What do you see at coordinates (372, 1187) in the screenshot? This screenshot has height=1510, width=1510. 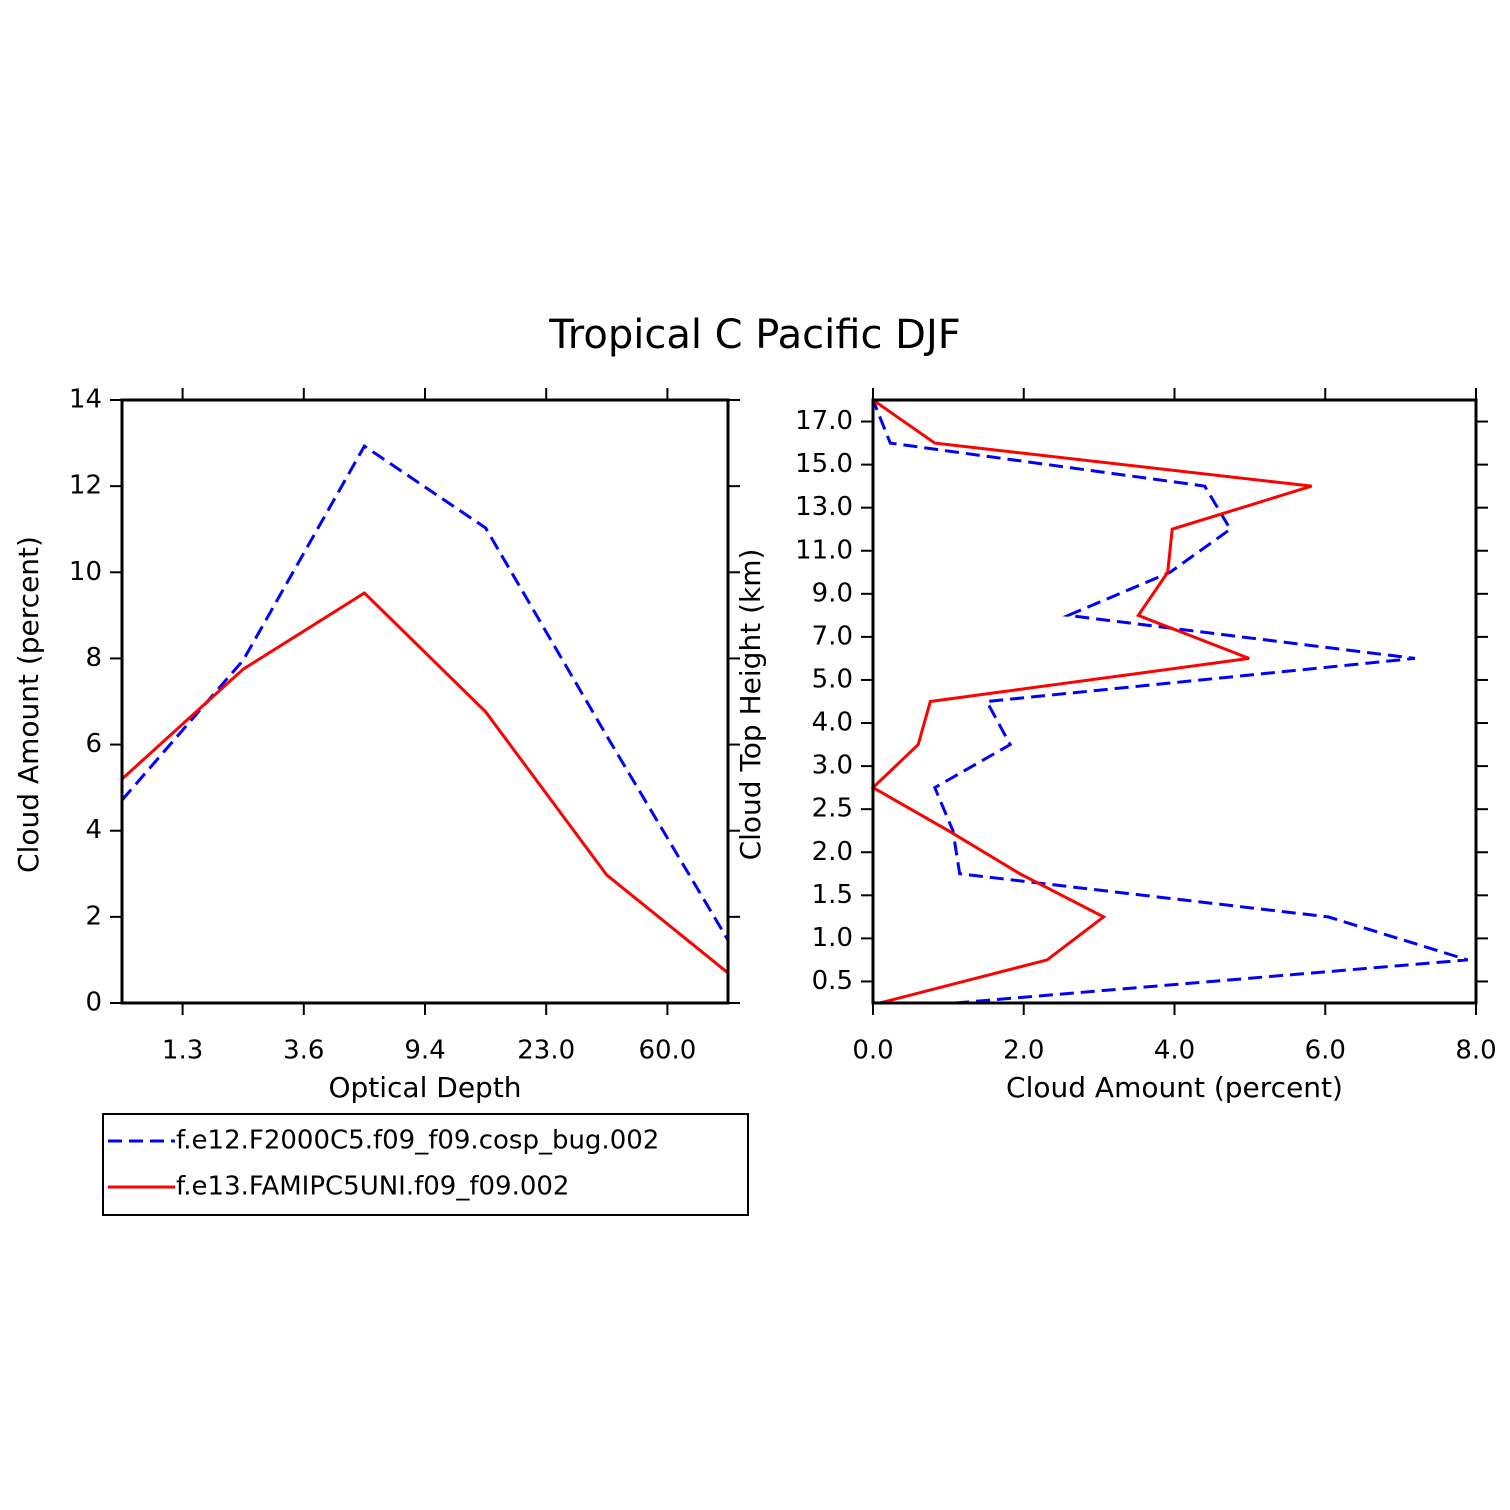 I see `legend-label: f.e13.FAMIPC5UNI.f09_f09.002` at bounding box center [372, 1187].